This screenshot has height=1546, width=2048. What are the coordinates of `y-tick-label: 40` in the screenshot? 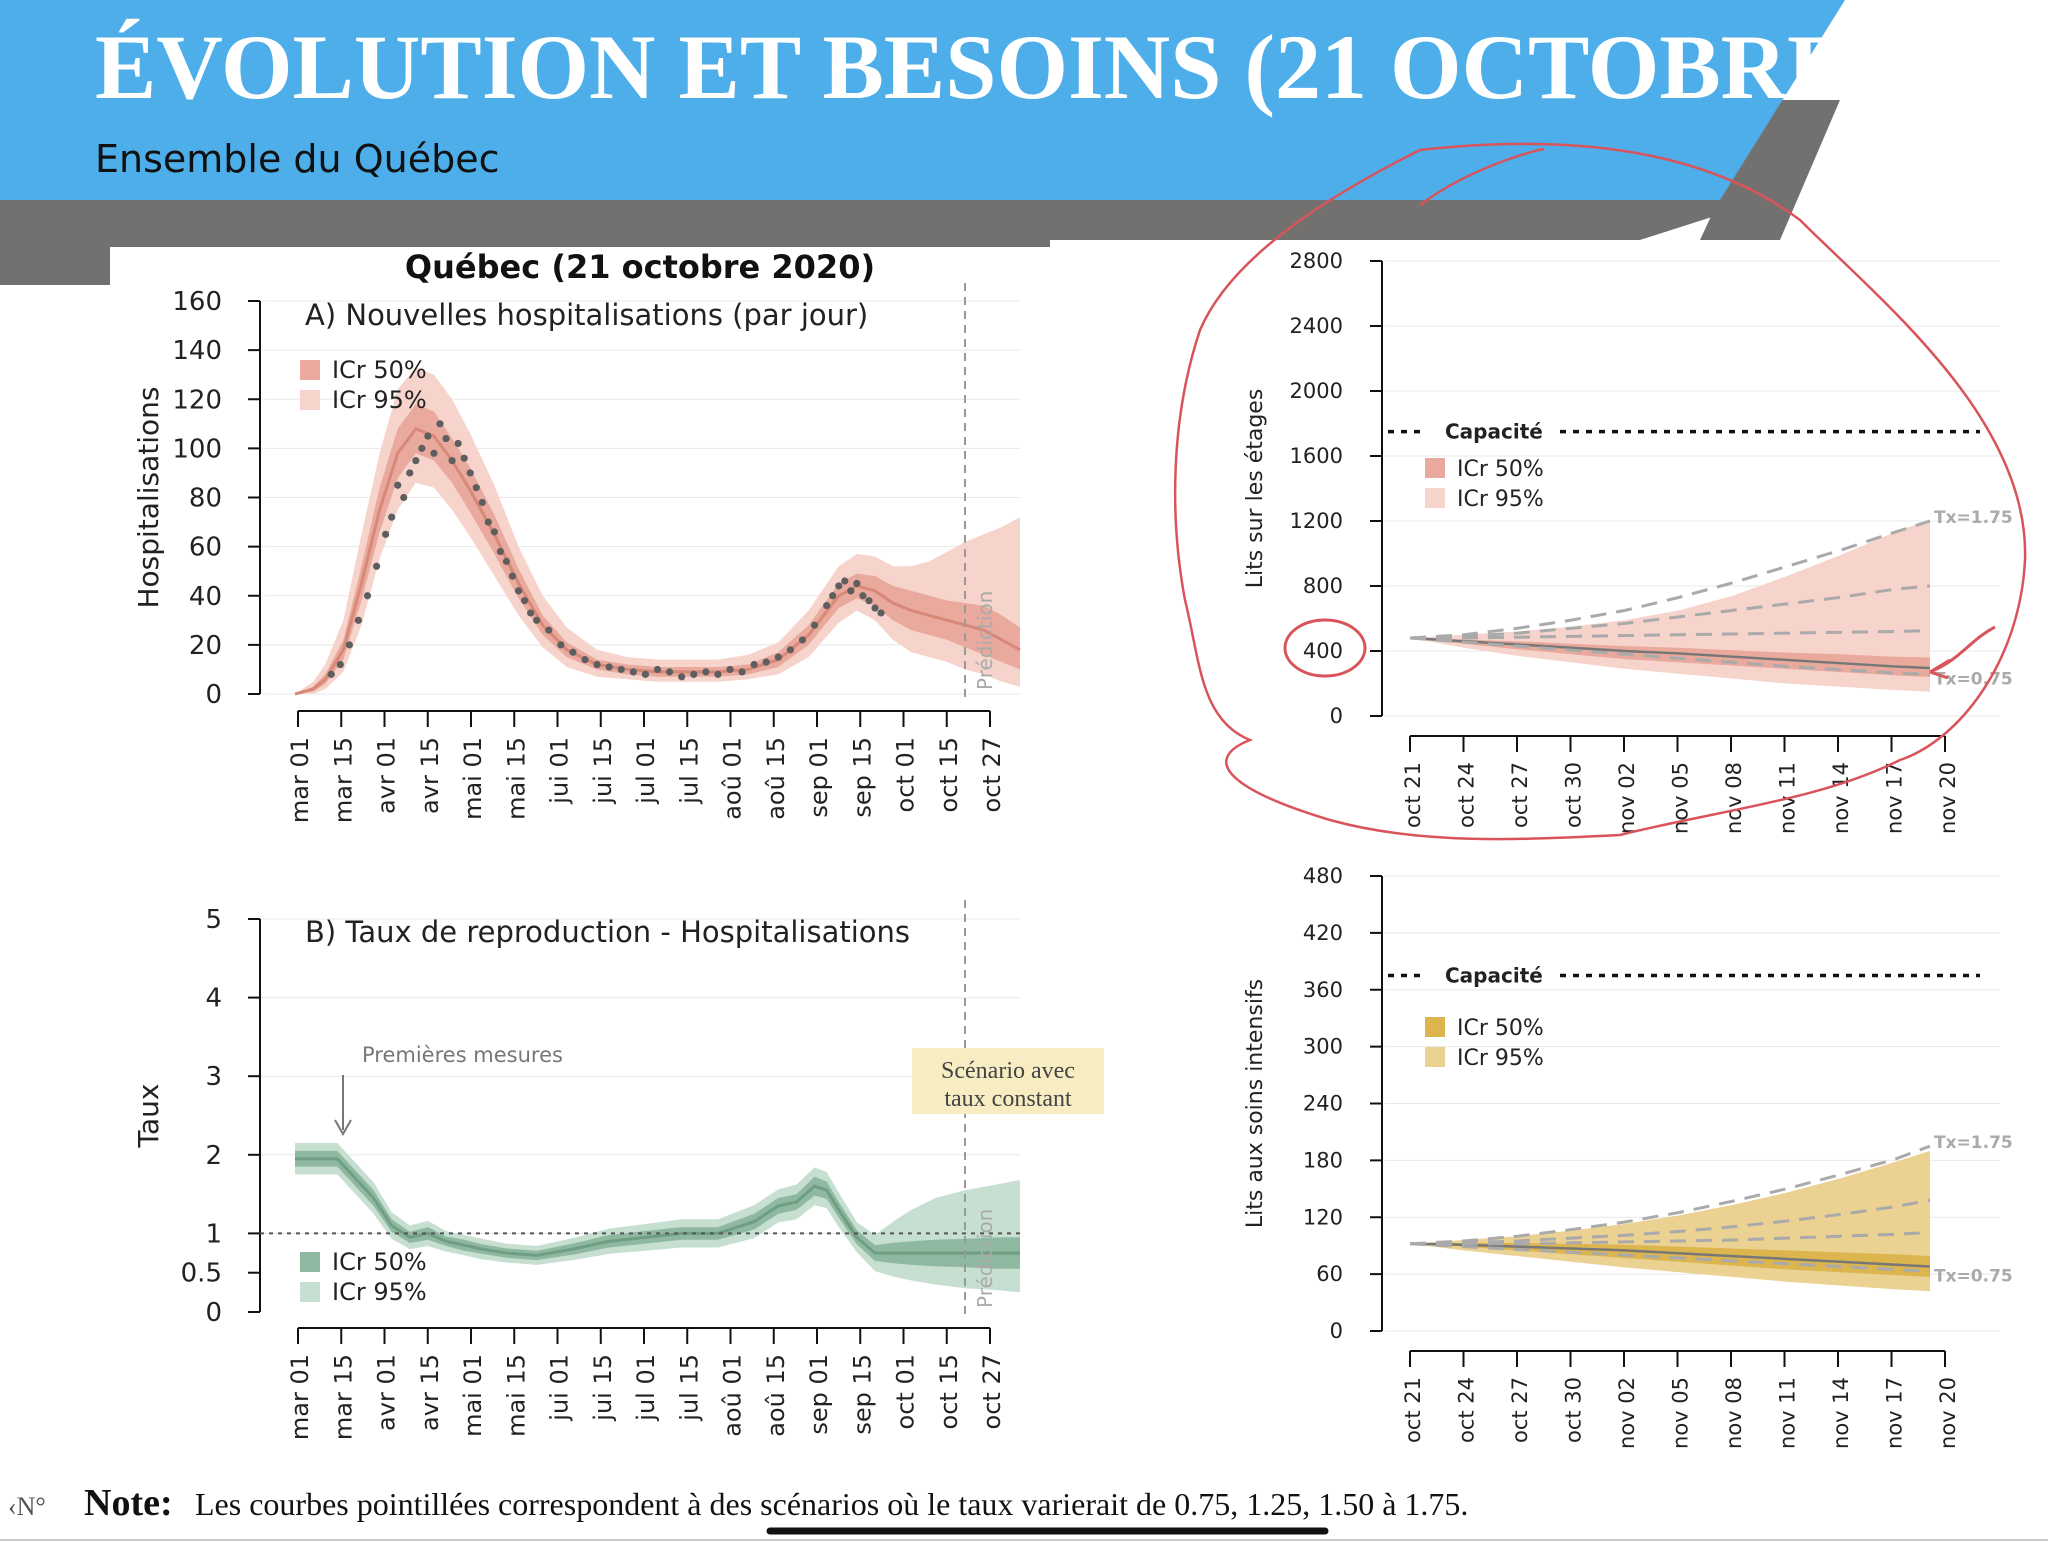 It's located at (205, 597).